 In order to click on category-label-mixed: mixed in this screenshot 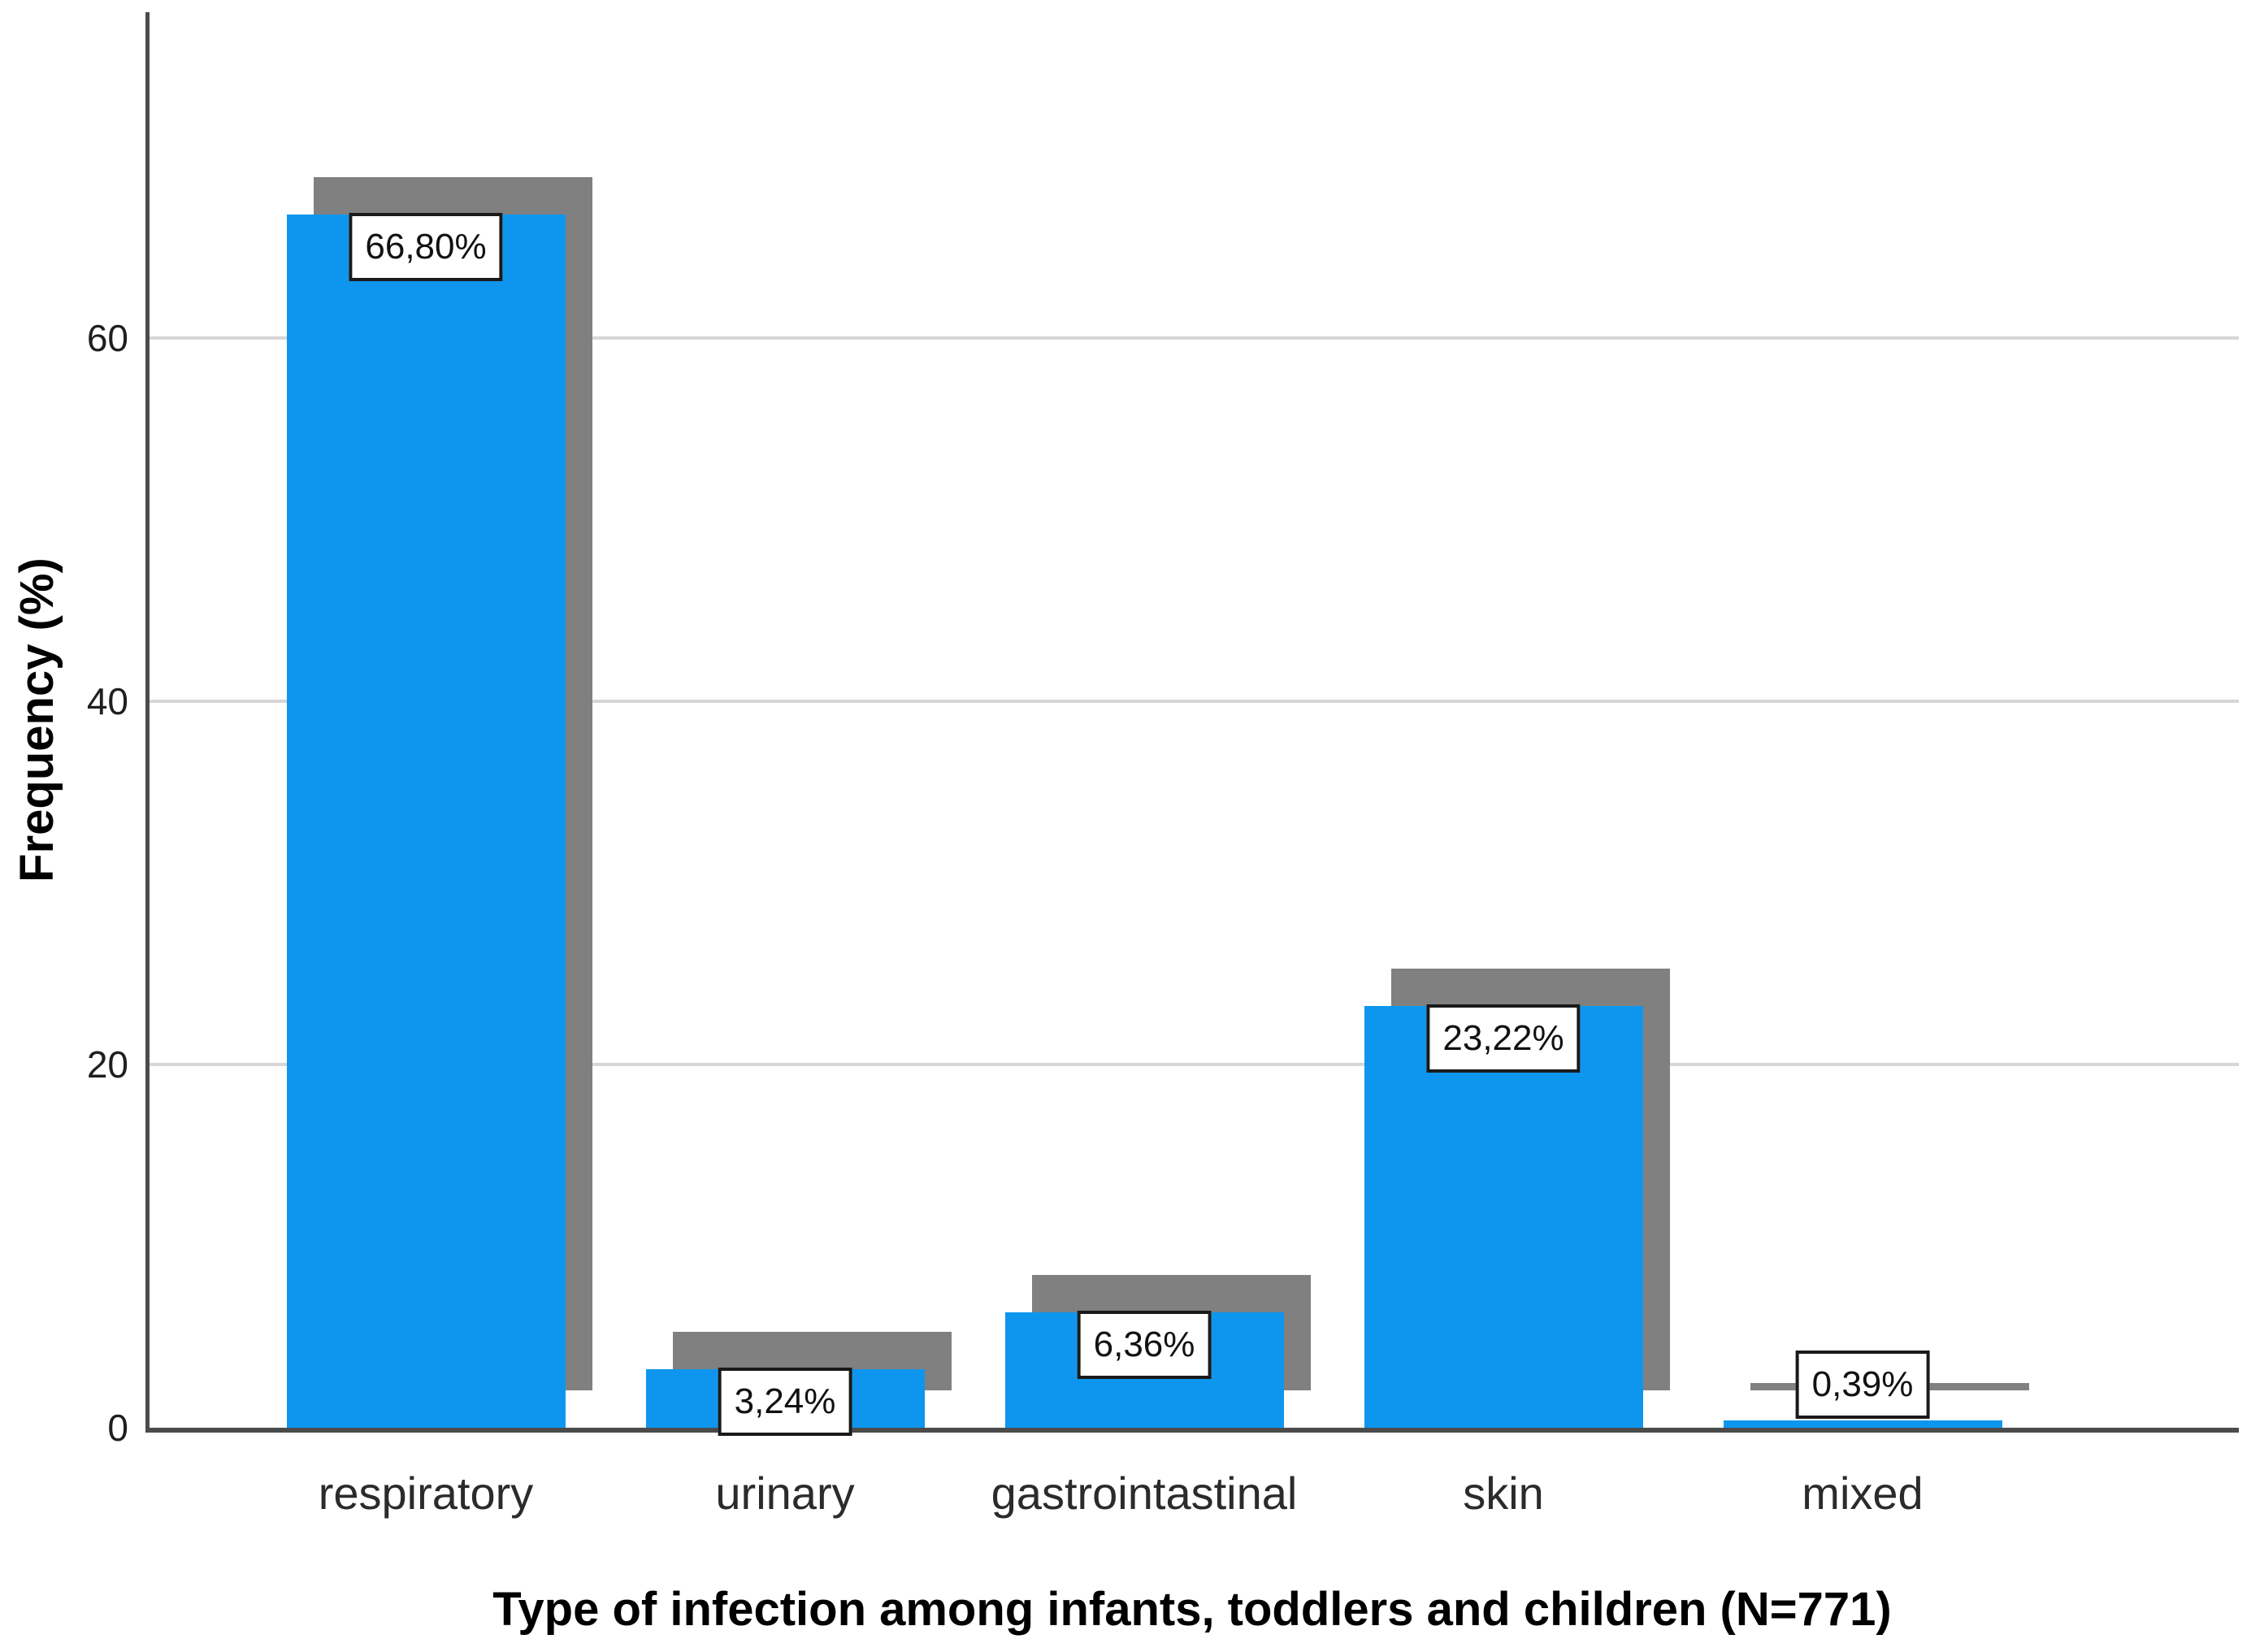, I will do `click(1863, 1493)`.